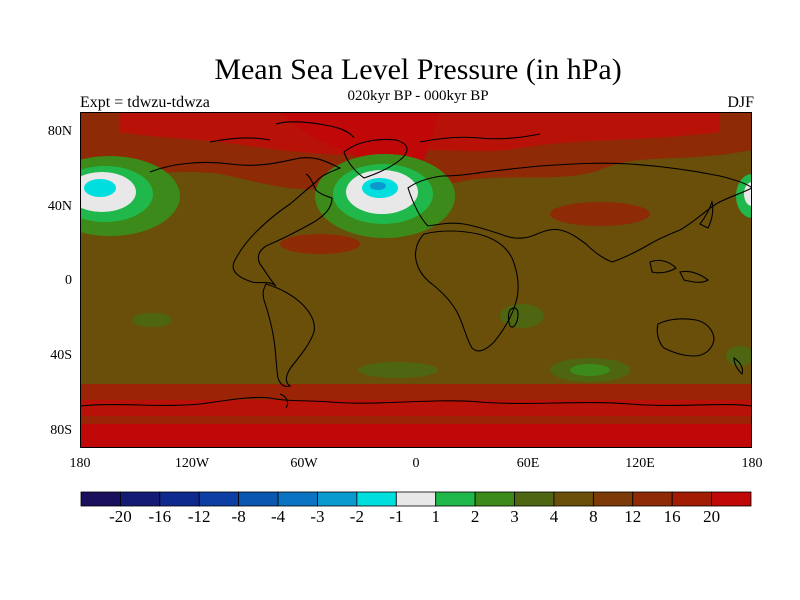 Image resolution: width=800 pixels, height=600 pixels. What do you see at coordinates (416, 463) in the screenshot?
I see `lon-tick-label: 0` at bounding box center [416, 463].